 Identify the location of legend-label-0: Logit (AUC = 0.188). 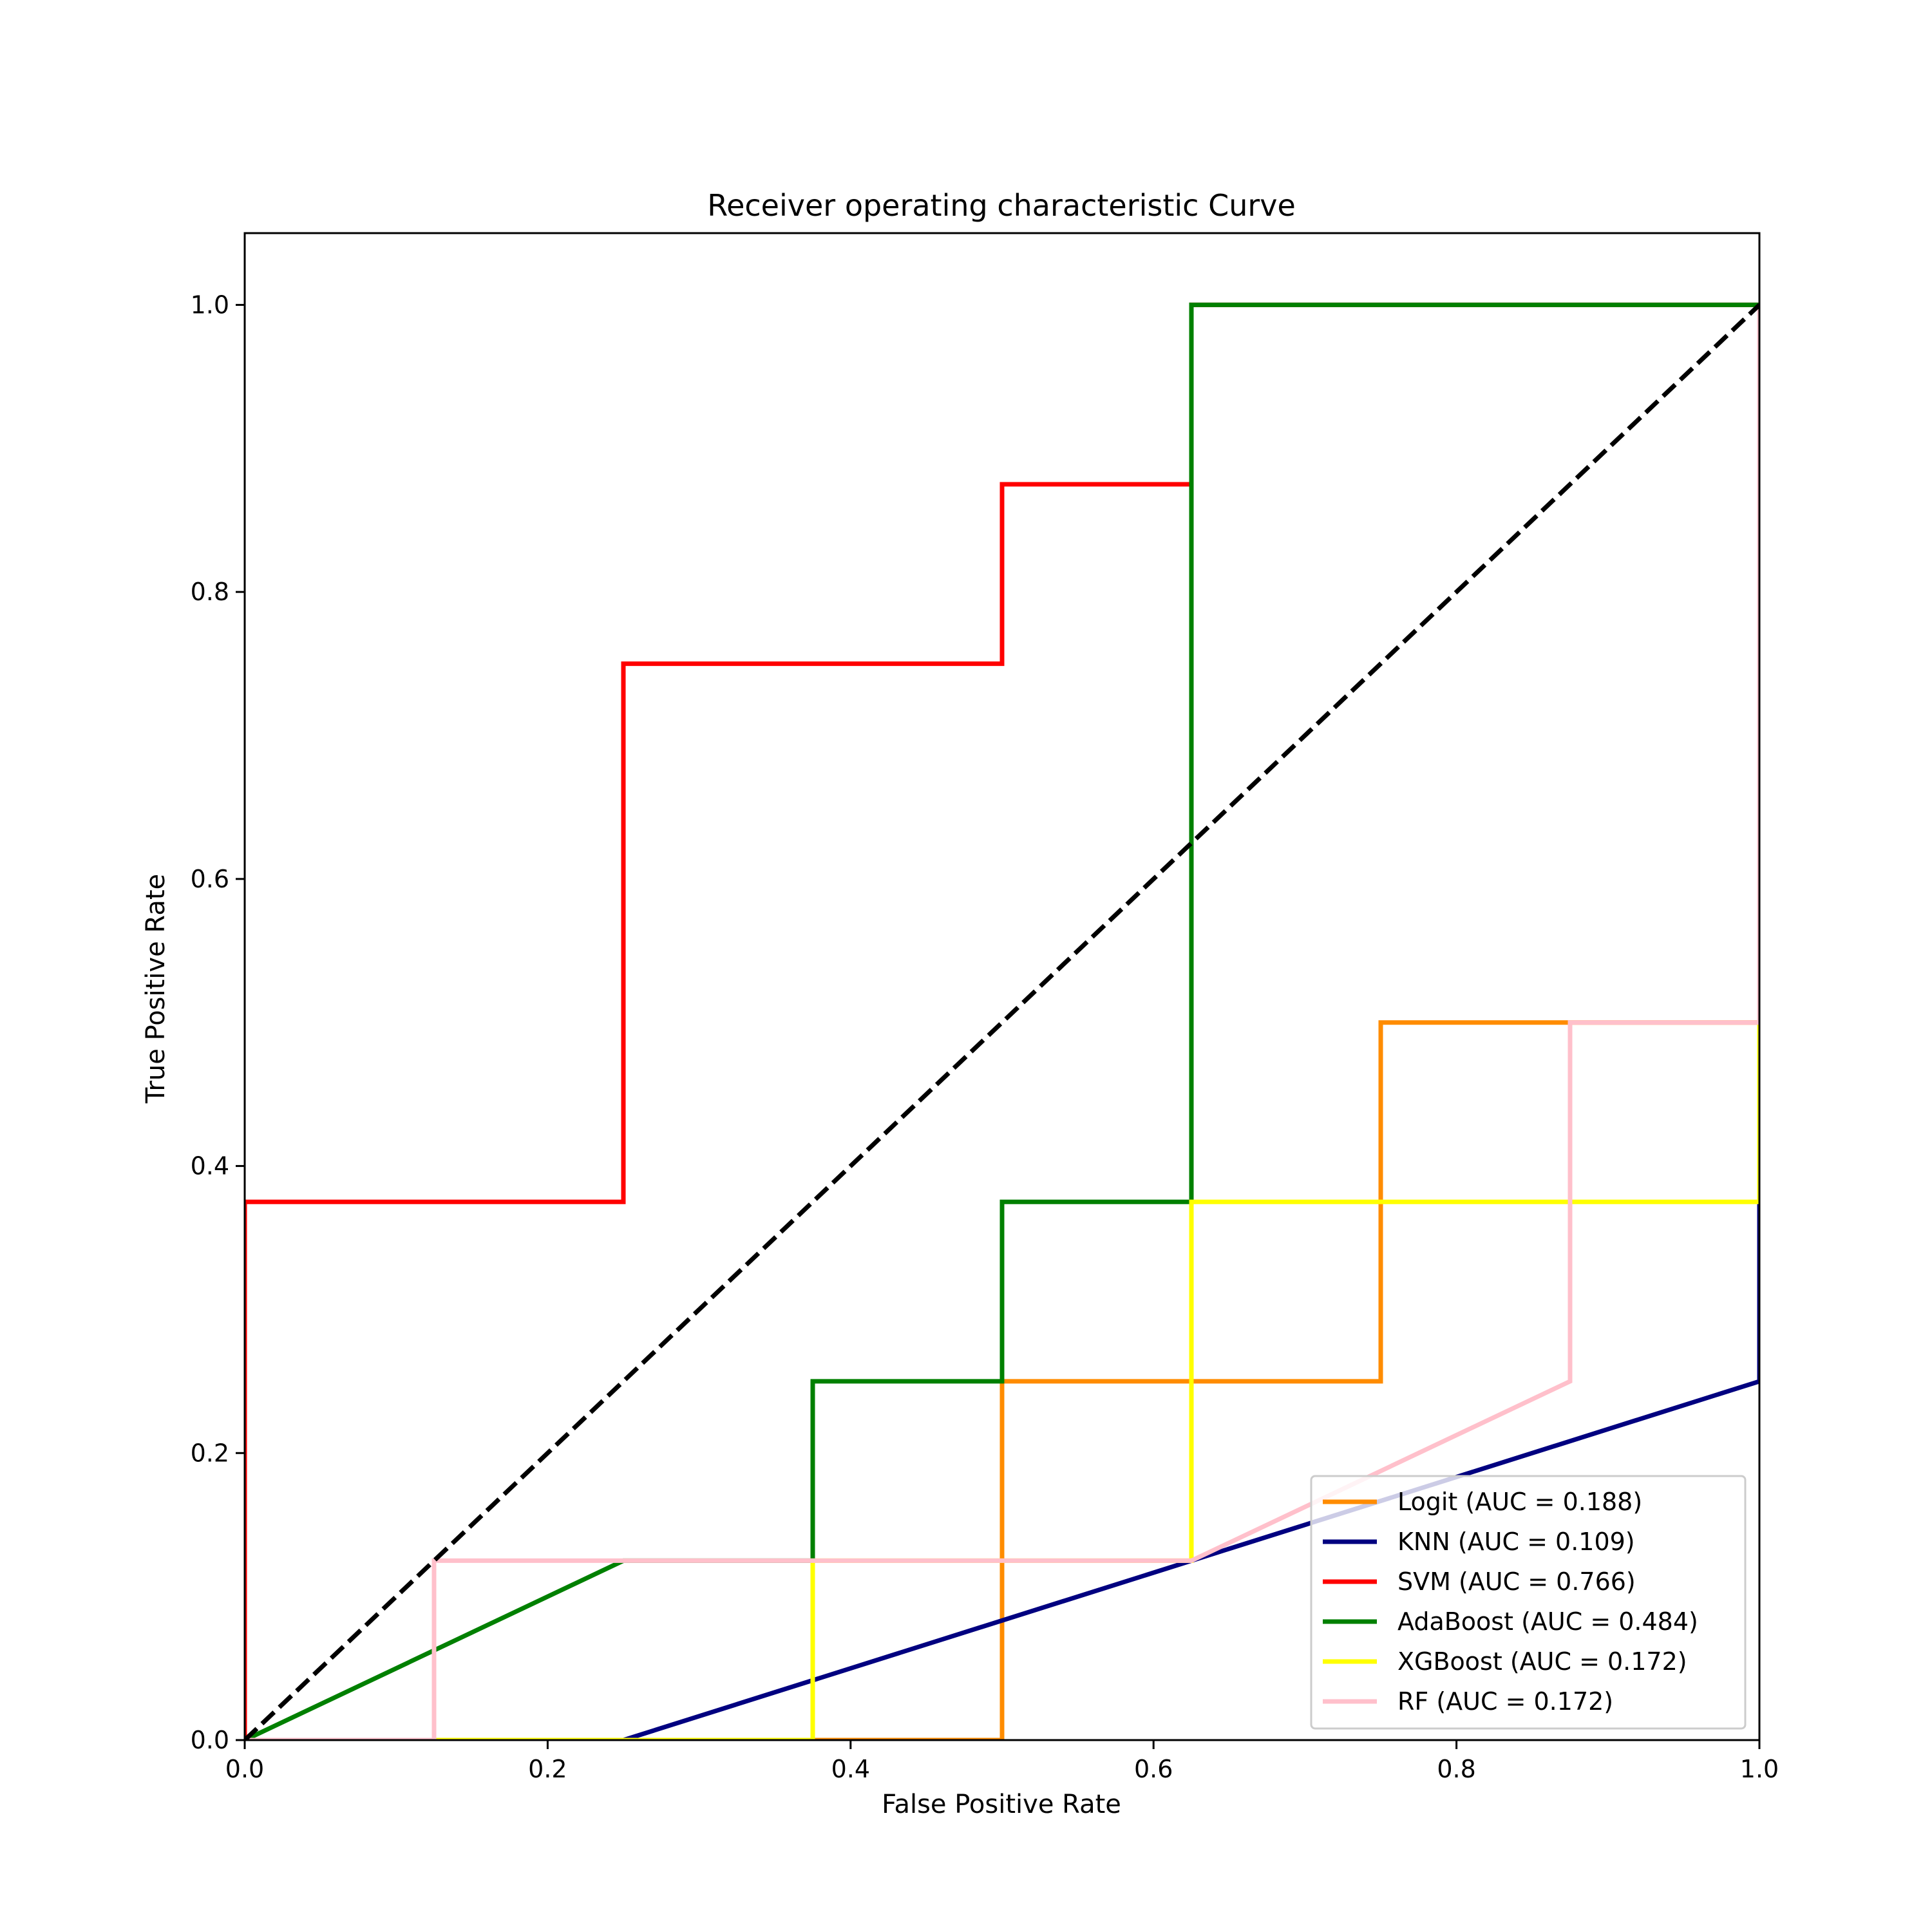
(1519, 1502).